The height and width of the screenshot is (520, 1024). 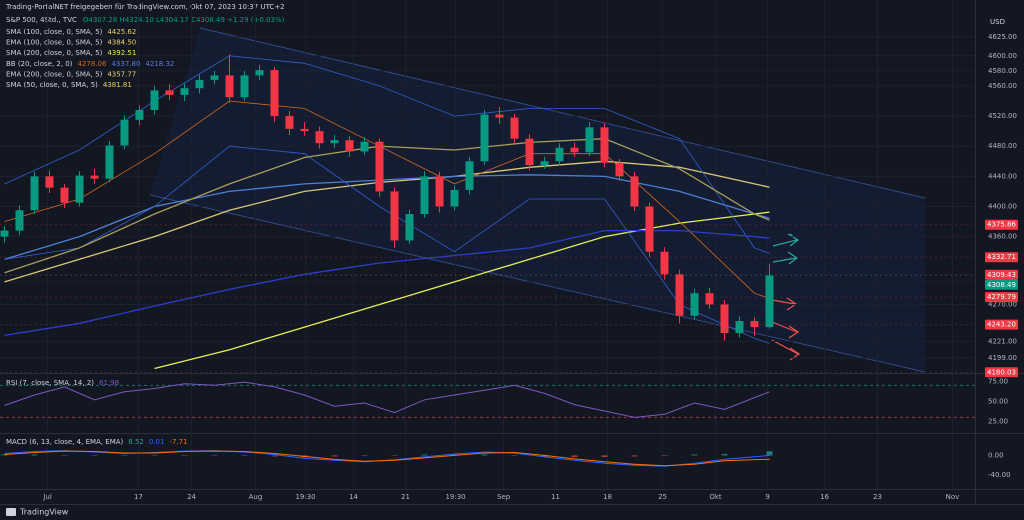 I want to click on legend-name: EMA (100, close, 0, SMA, 5), so click(x=54, y=43).